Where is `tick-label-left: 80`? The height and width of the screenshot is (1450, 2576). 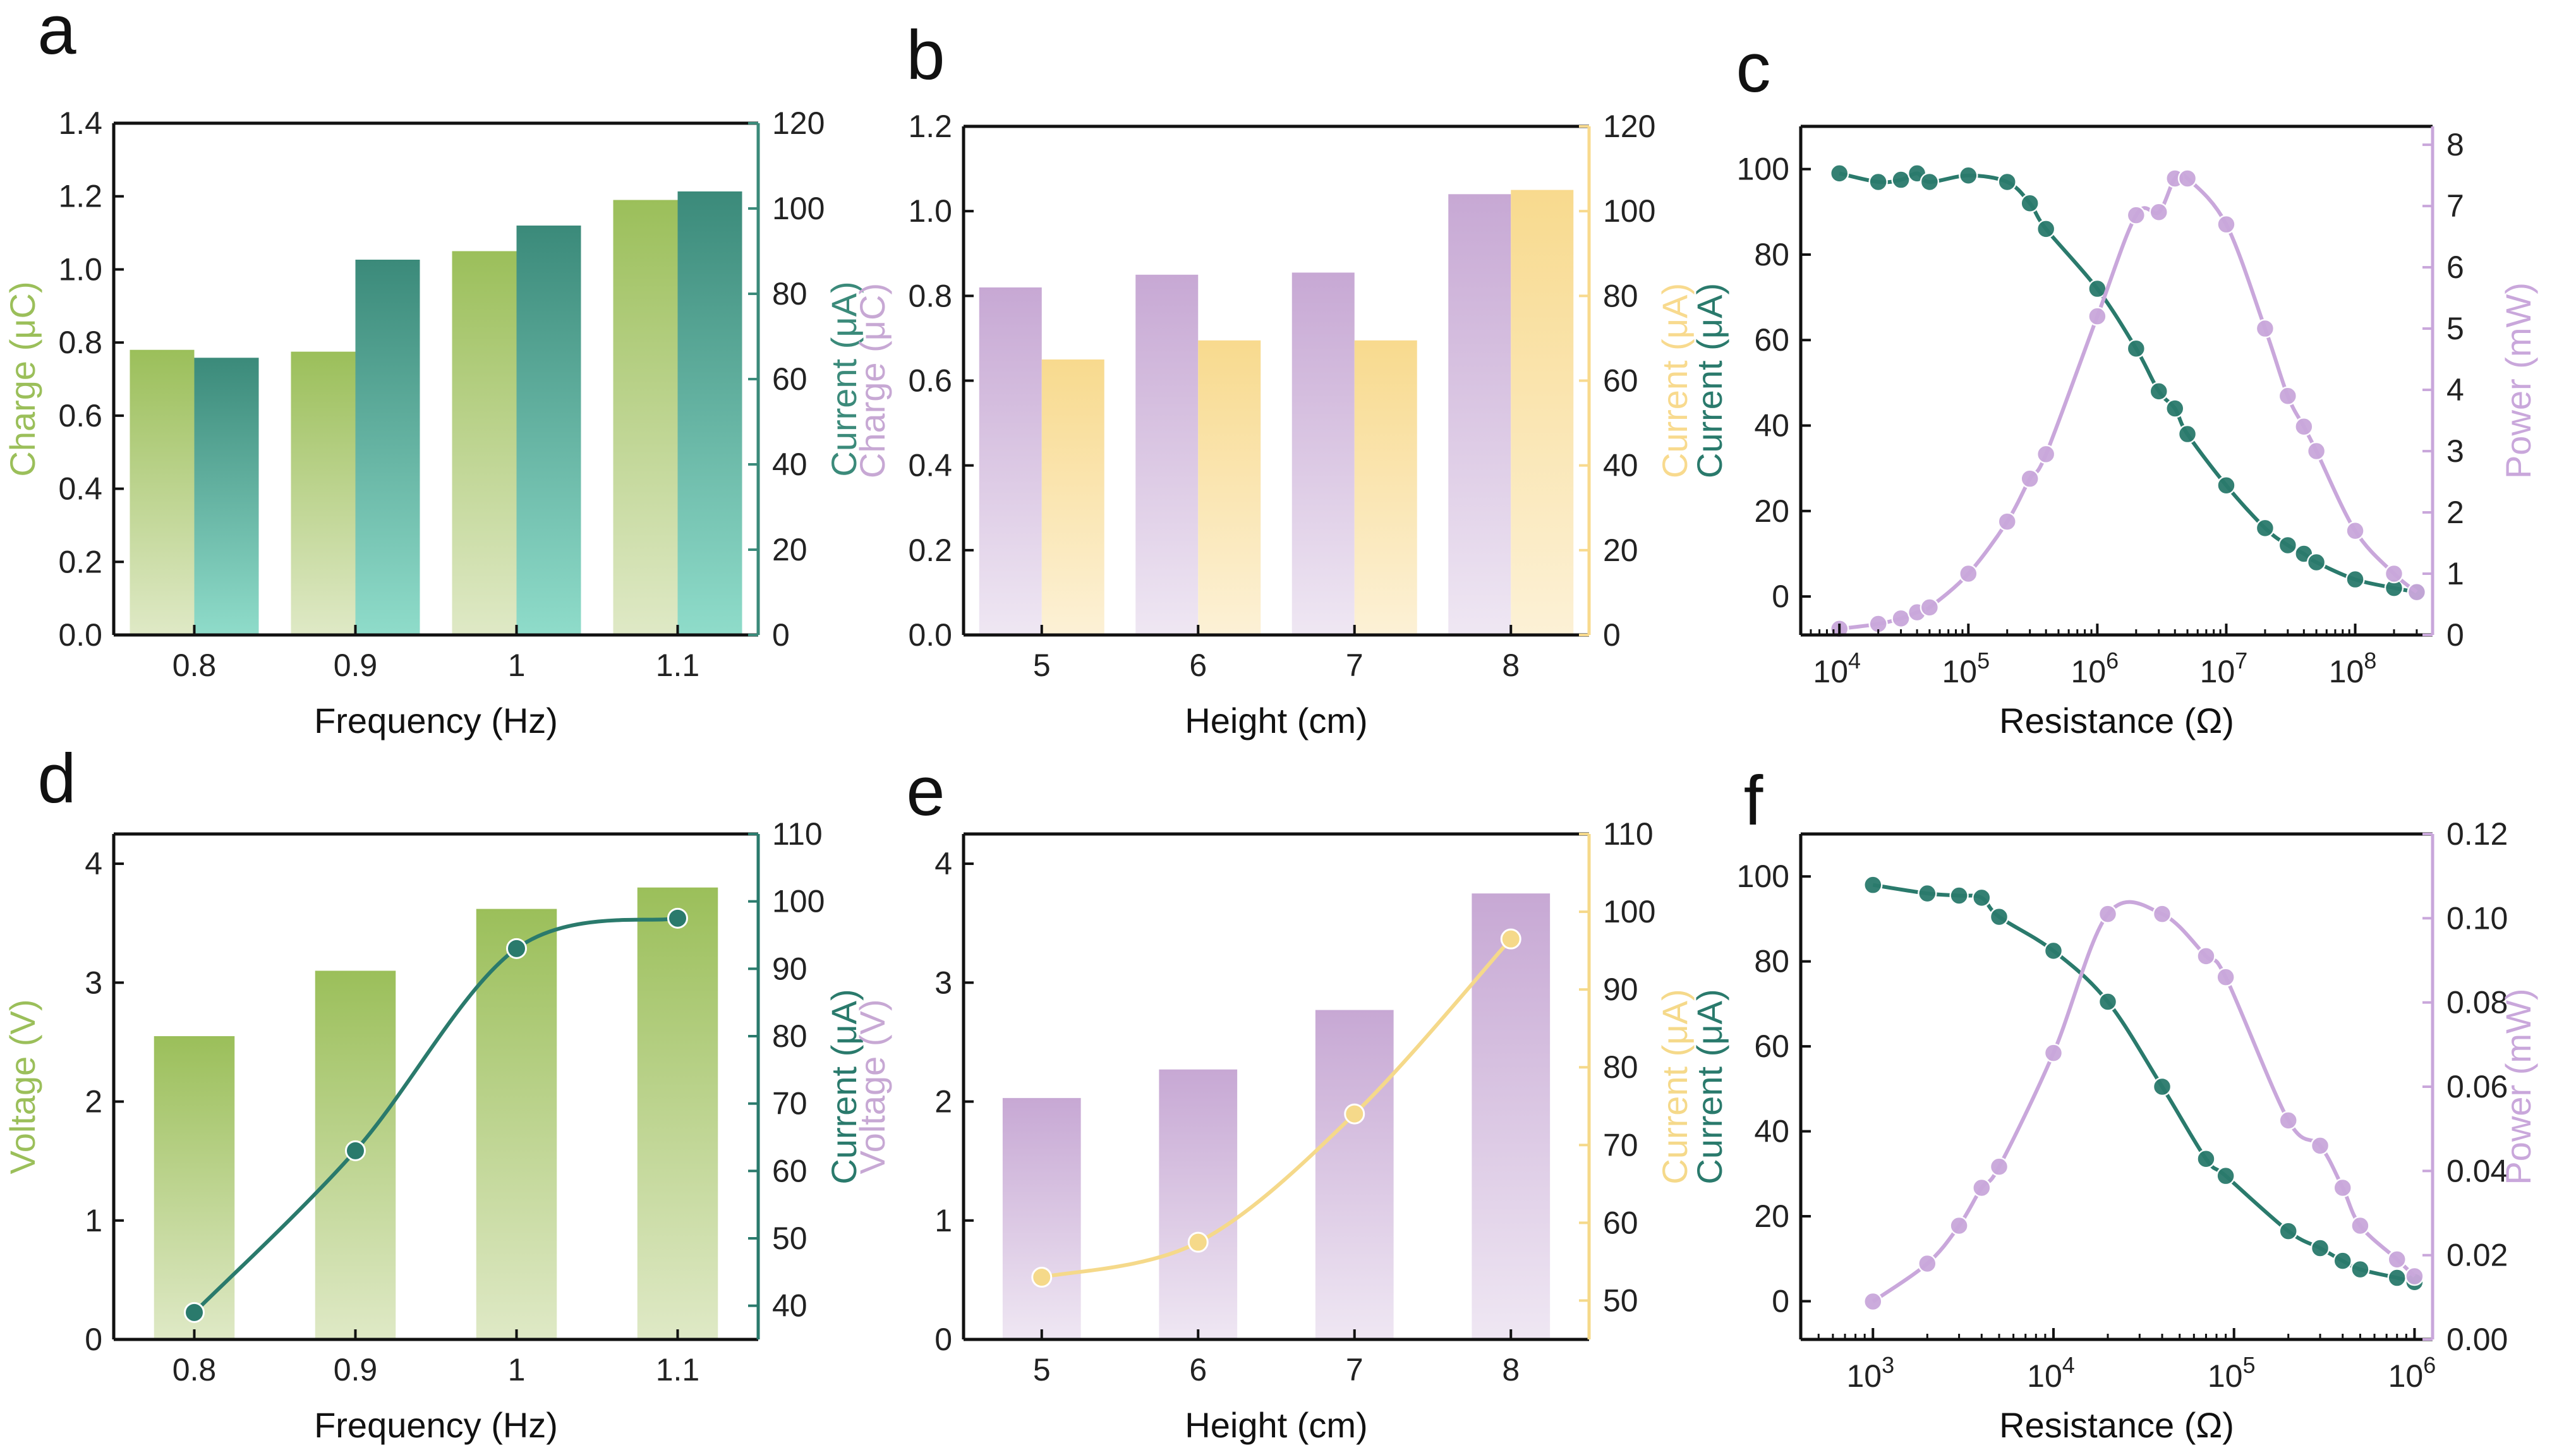 tick-label-left: 80 is located at coordinates (1771, 254).